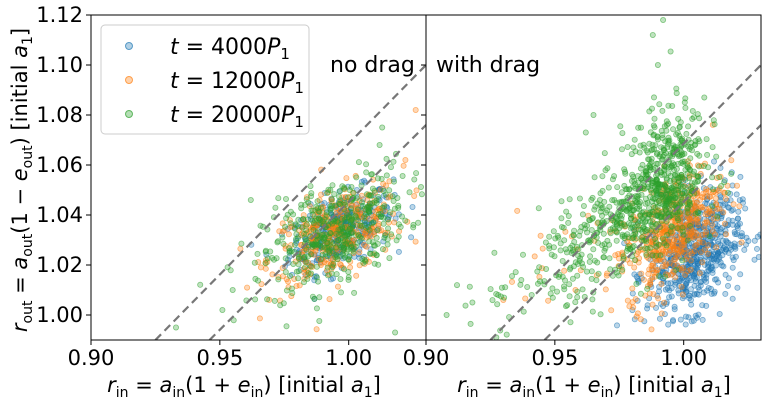 This screenshot has height=407, width=767. What do you see at coordinates (22, 180) in the screenshot?
I see `y-axis-label: rout = aout(1 − eout) [initial a1]` at bounding box center [22, 180].